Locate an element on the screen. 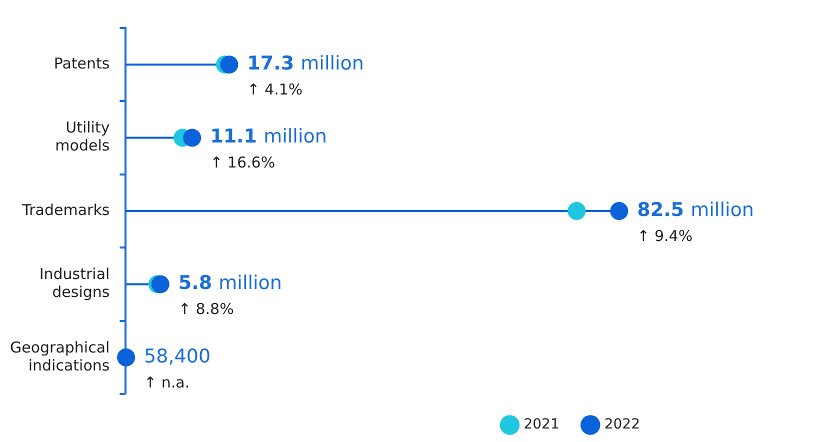  y-tick-label: Industrial designs is located at coordinates (74, 283).